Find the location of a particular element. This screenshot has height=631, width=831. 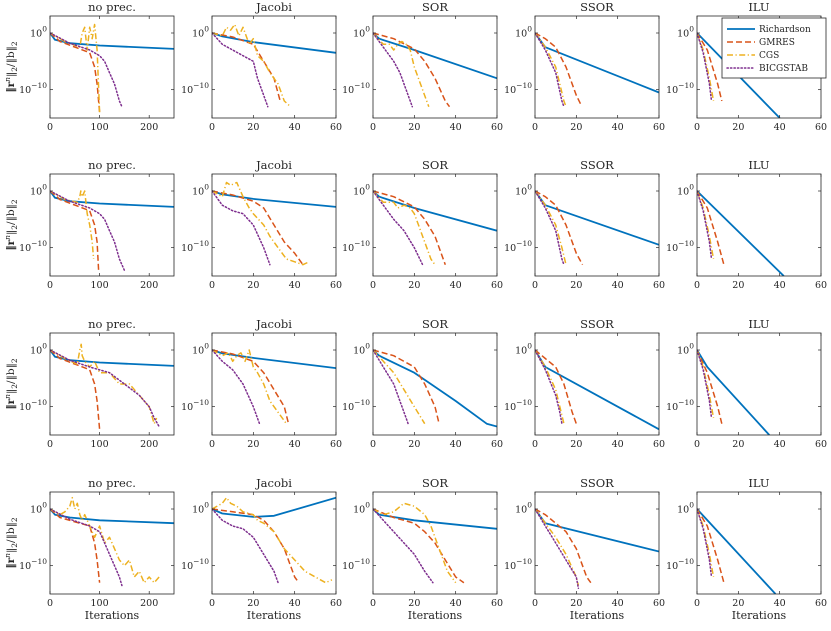

panel-title: no prec. is located at coordinates (112, 324).